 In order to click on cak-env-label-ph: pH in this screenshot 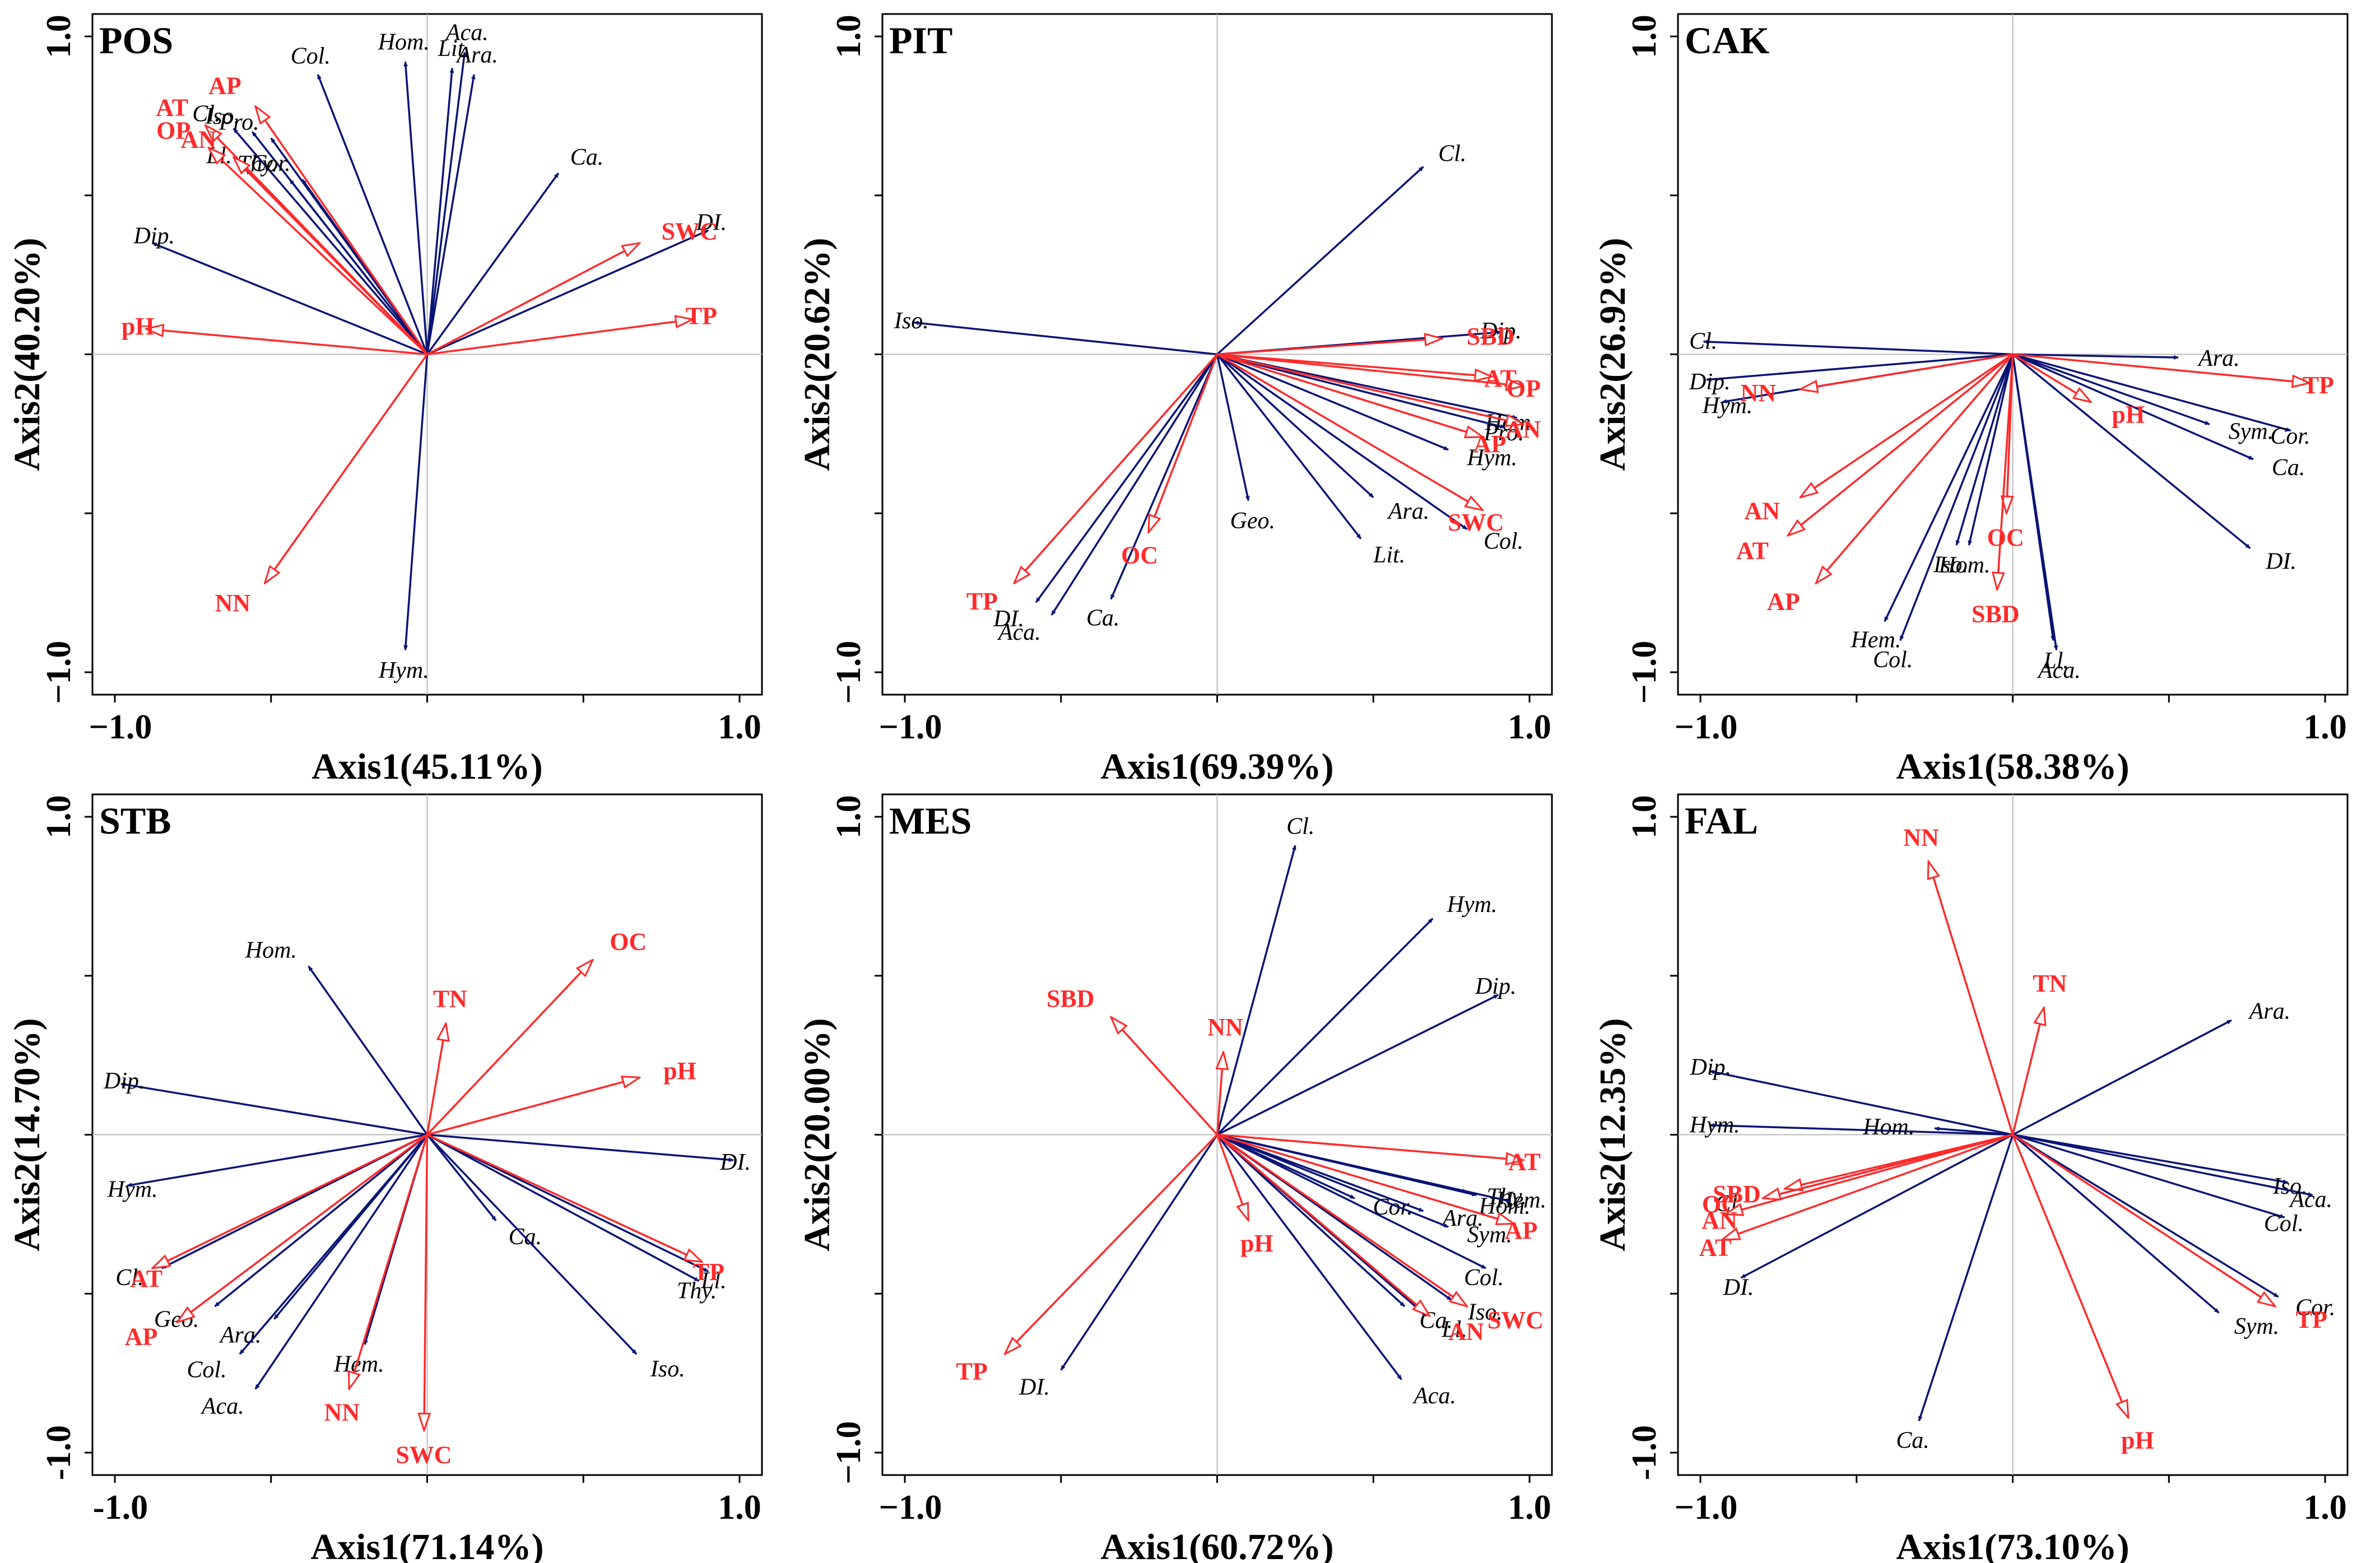, I will do `click(2128, 415)`.